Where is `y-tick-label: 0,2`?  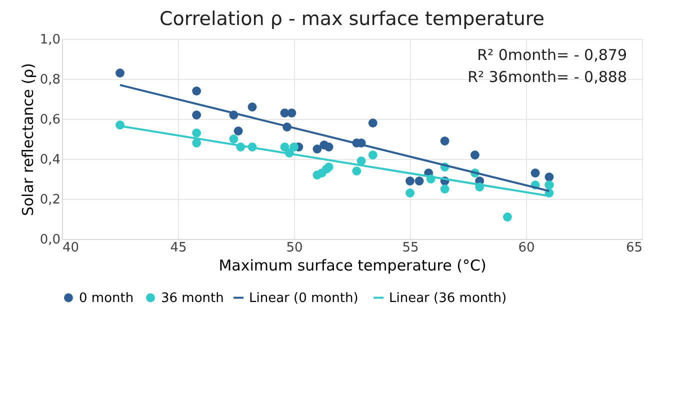
y-tick-label: 0,2 is located at coordinates (50, 200).